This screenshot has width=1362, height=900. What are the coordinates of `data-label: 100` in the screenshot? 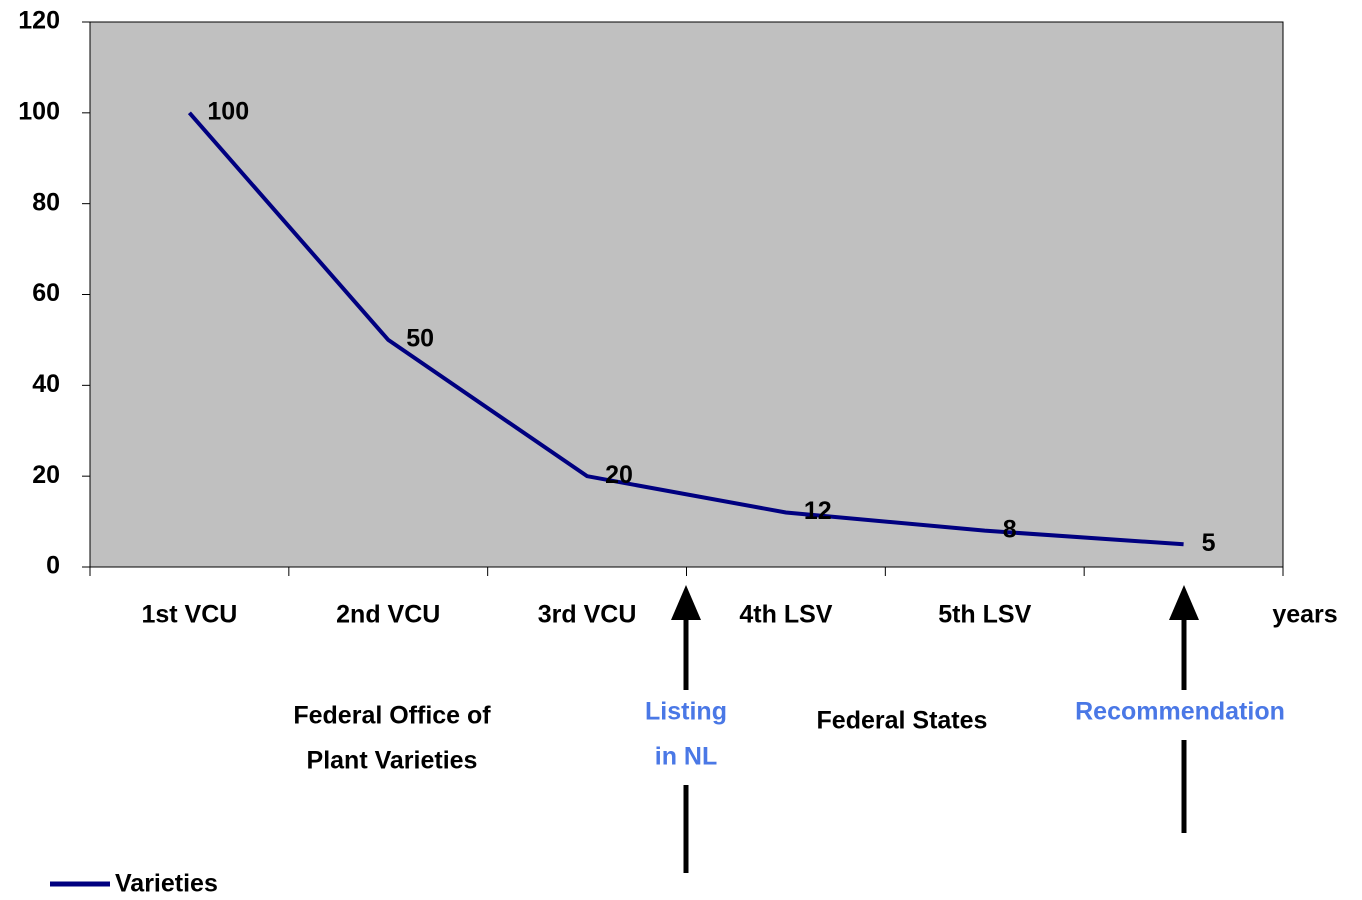 It's located at (228, 111).